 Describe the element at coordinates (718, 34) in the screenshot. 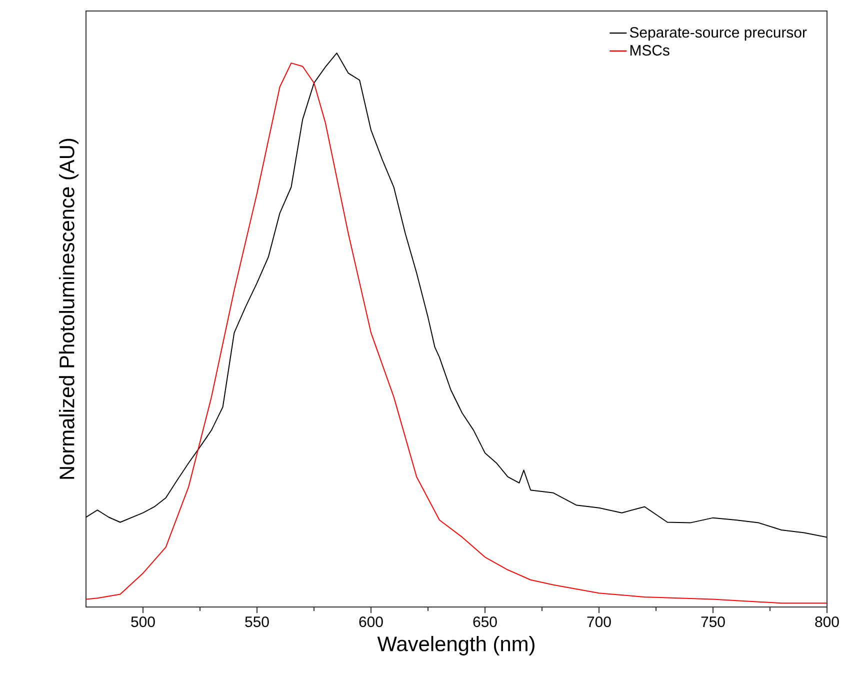

I see `legend-label: Separate-source precursor` at that location.